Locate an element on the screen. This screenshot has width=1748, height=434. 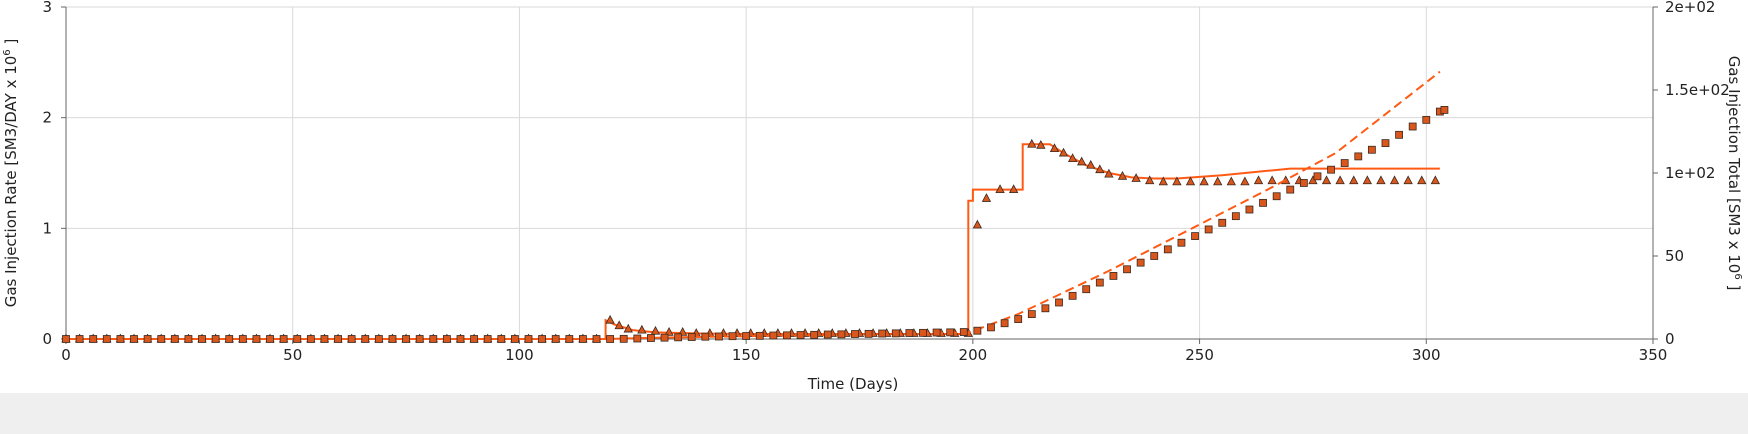
y-left-axis-title-main: Gas Injection Rate [SM3/DAY x 10 is located at coordinates (11, 182).